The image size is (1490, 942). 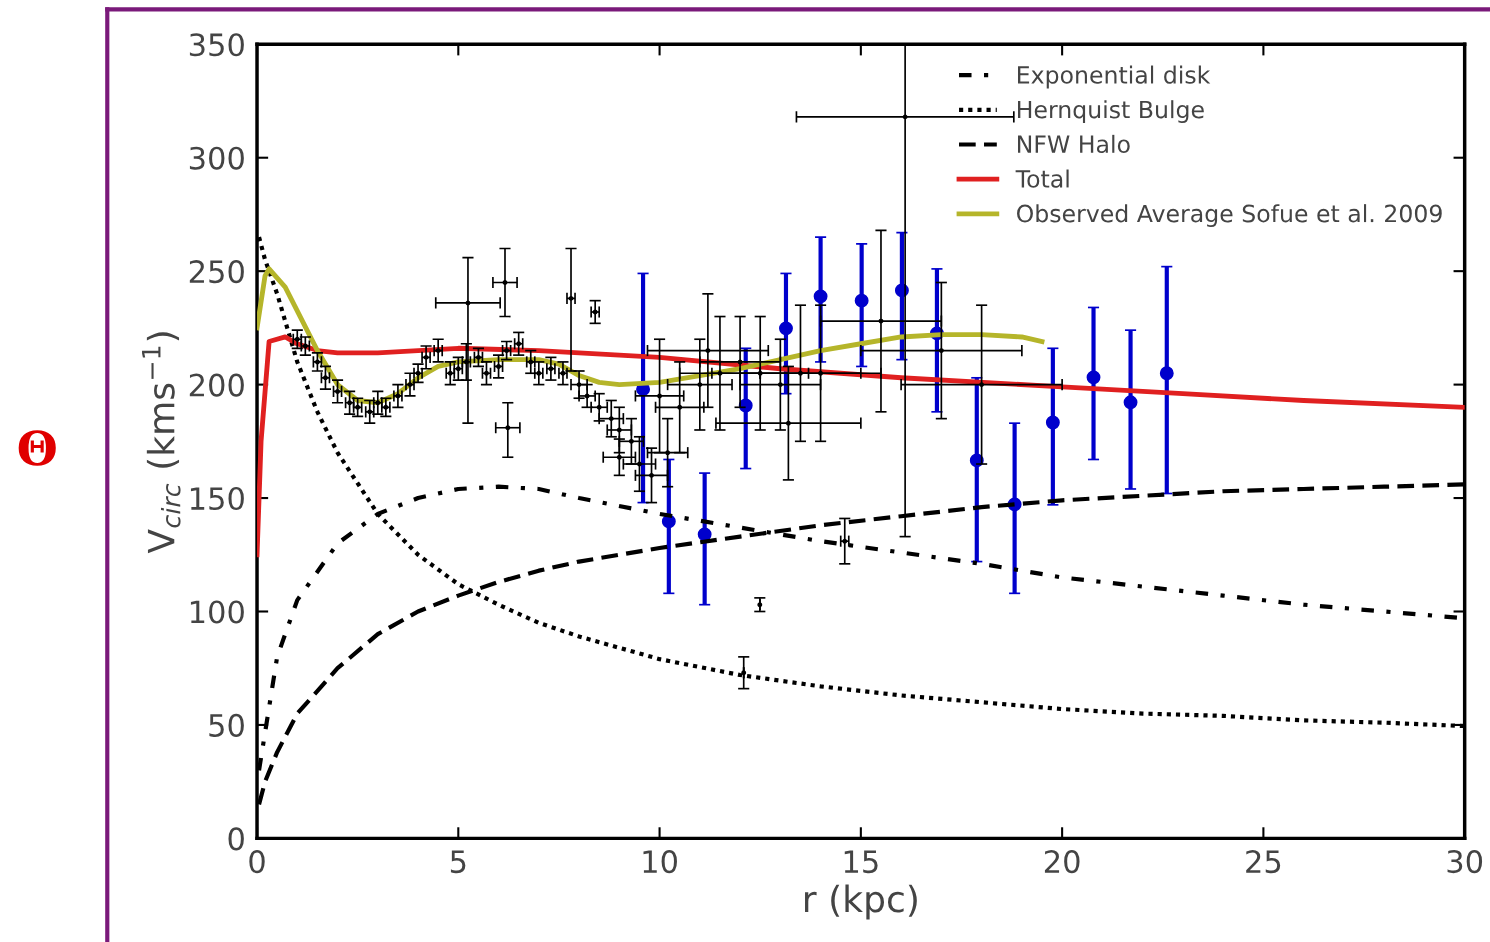 I want to click on y-tick-label: 100, so click(x=217, y=612).